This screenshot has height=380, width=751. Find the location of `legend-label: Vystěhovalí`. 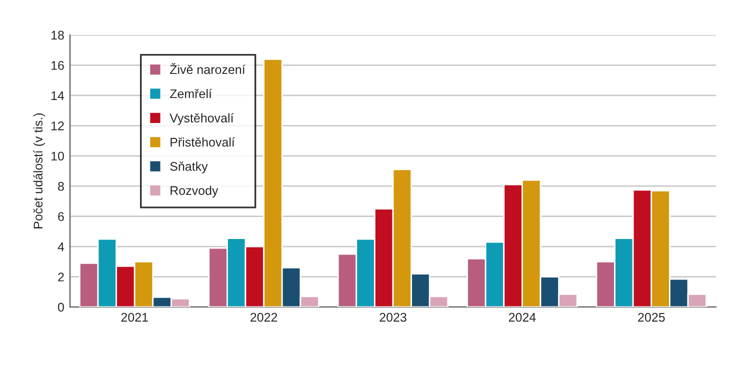

legend-label: Vystěhovalí is located at coordinates (202, 119).